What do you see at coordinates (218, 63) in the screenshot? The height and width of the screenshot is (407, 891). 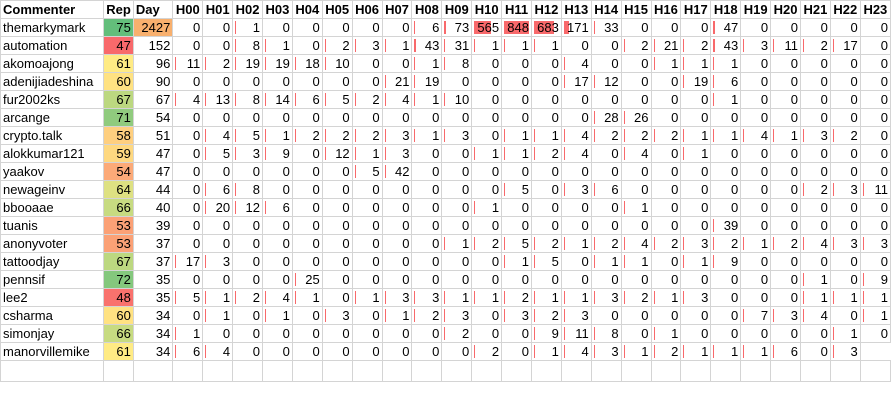 I see `hour-cell-h01: 2` at bounding box center [218, 63].